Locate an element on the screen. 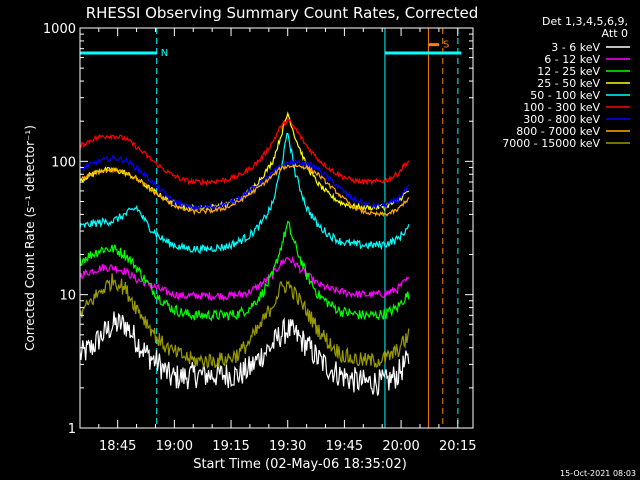  x-tick-label-6: 20:15 is located at coordinates (457, 446).